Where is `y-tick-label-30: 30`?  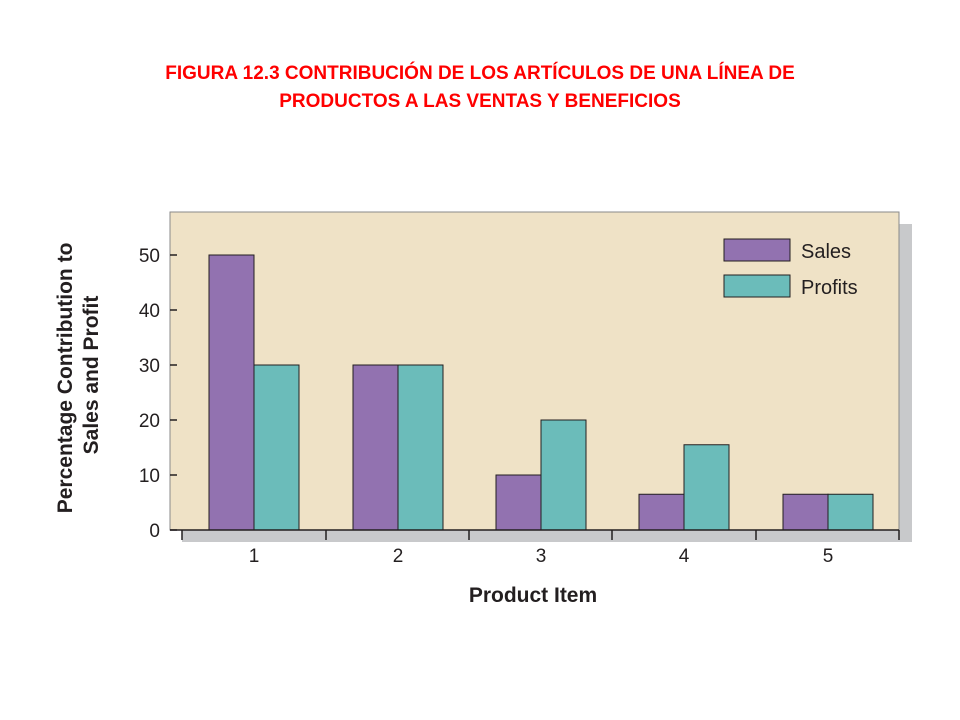 y-tick-label-30: 30 is located at coordinates (149, 366).